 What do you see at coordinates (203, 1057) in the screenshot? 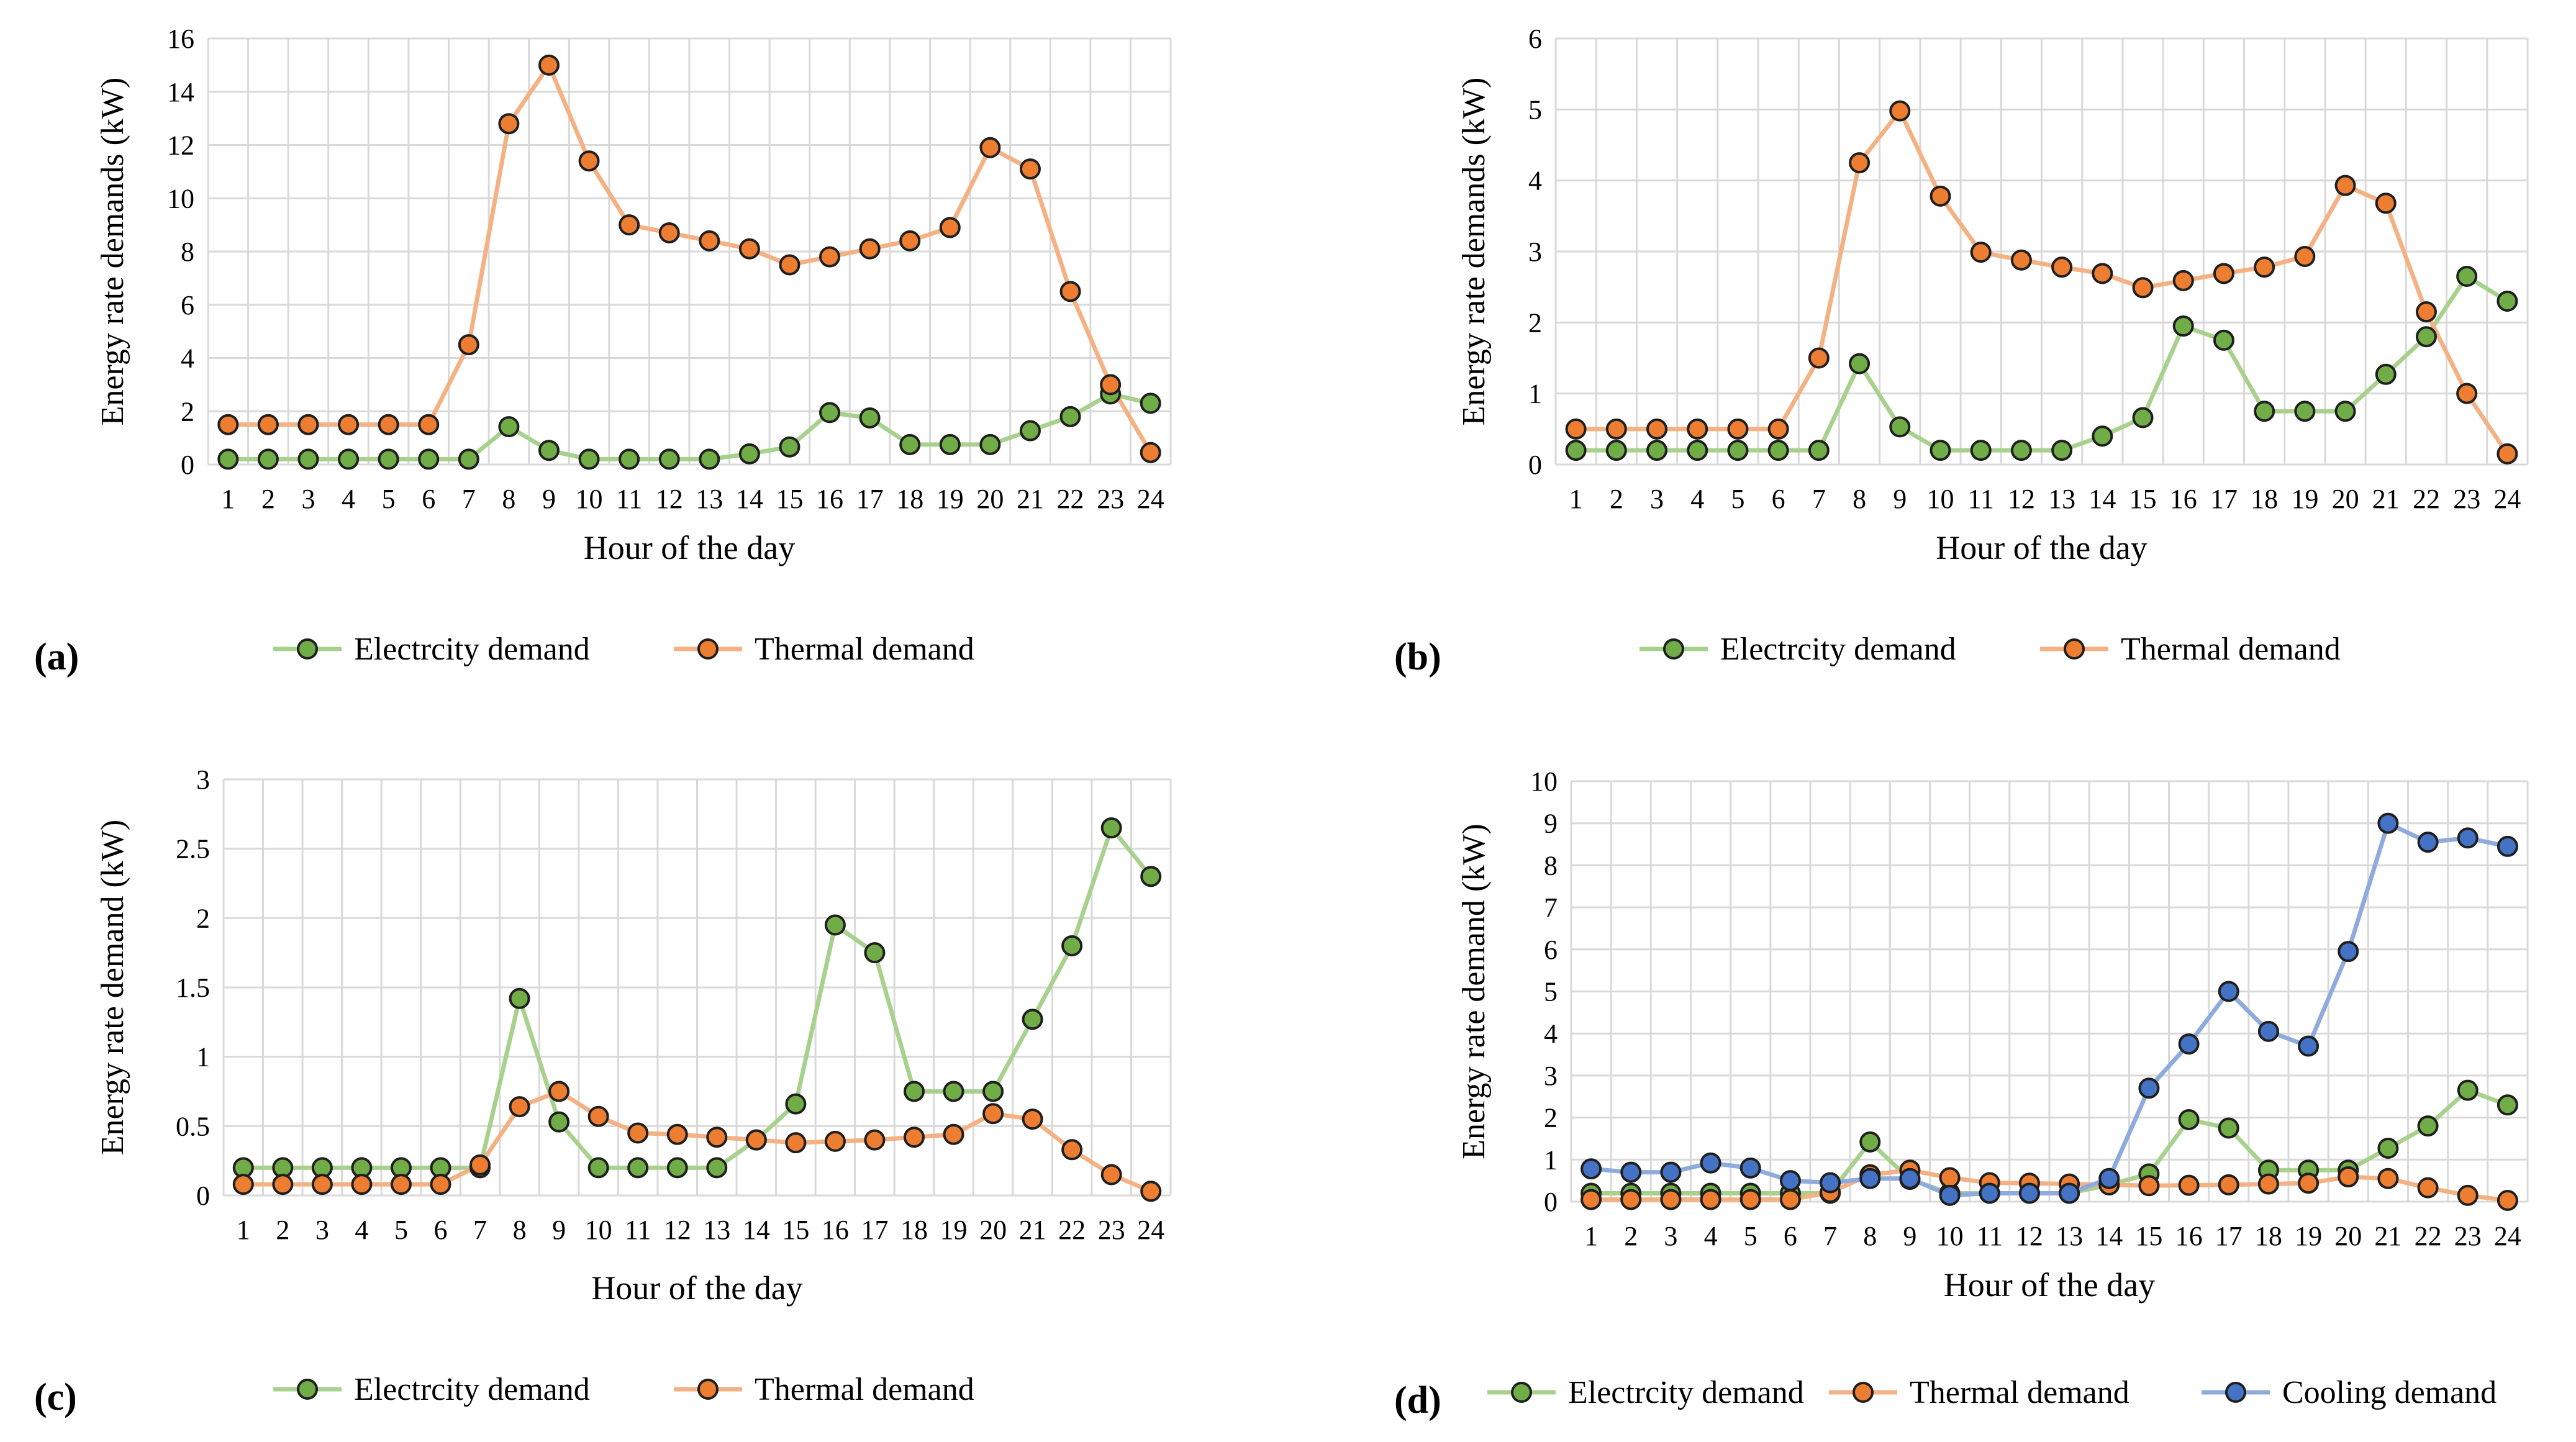
I see `y-tick-label: 1` at bounding box center [203, 1057].